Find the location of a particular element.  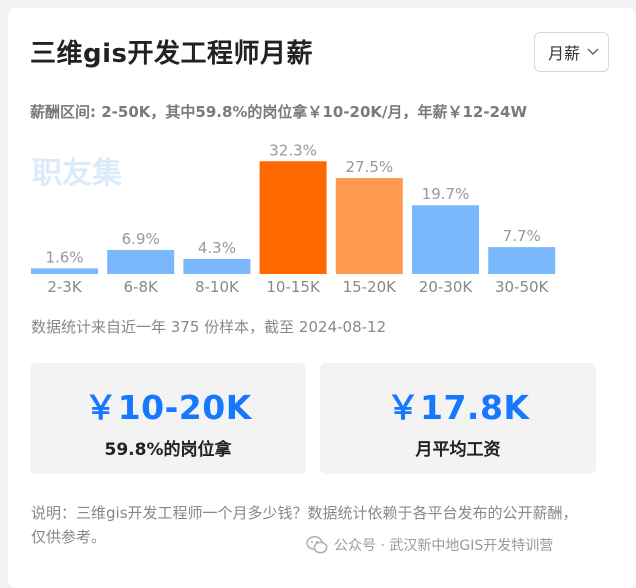

bar-10-15K is located at coordinates (293, 217).